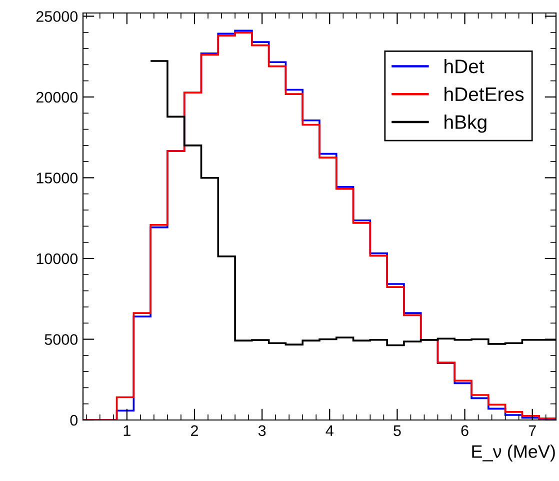  What do you see at coordinates (57, 16) in the screenshot?
I see `y-tick-label: 25000` at bounding box center [57, 16].